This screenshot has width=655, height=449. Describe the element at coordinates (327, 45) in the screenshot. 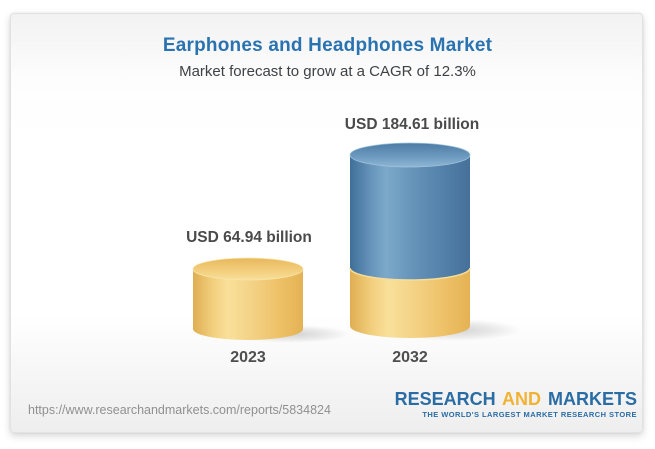

I see `chart-title: Earphones and Headphones Market` at that location.